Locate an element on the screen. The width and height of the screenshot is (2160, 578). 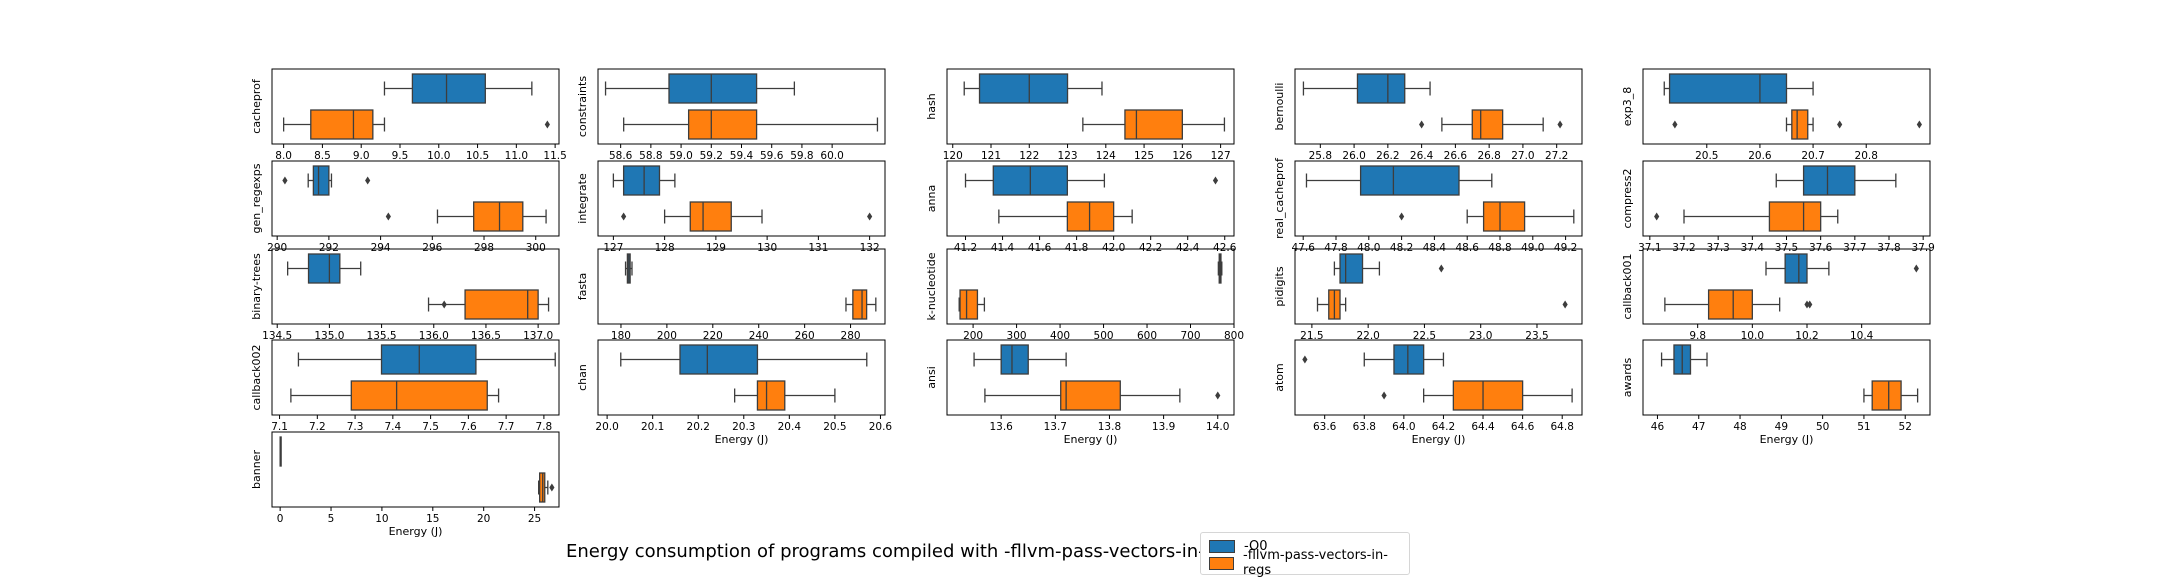
x-tick-label: 13.7 is located at coordinates (1055, 427).